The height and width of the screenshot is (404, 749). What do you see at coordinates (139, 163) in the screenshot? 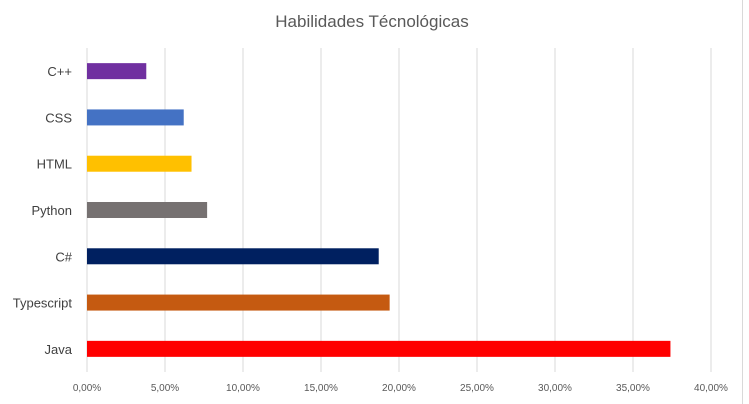
I see `bar-html` at bounding box center [139, 163].